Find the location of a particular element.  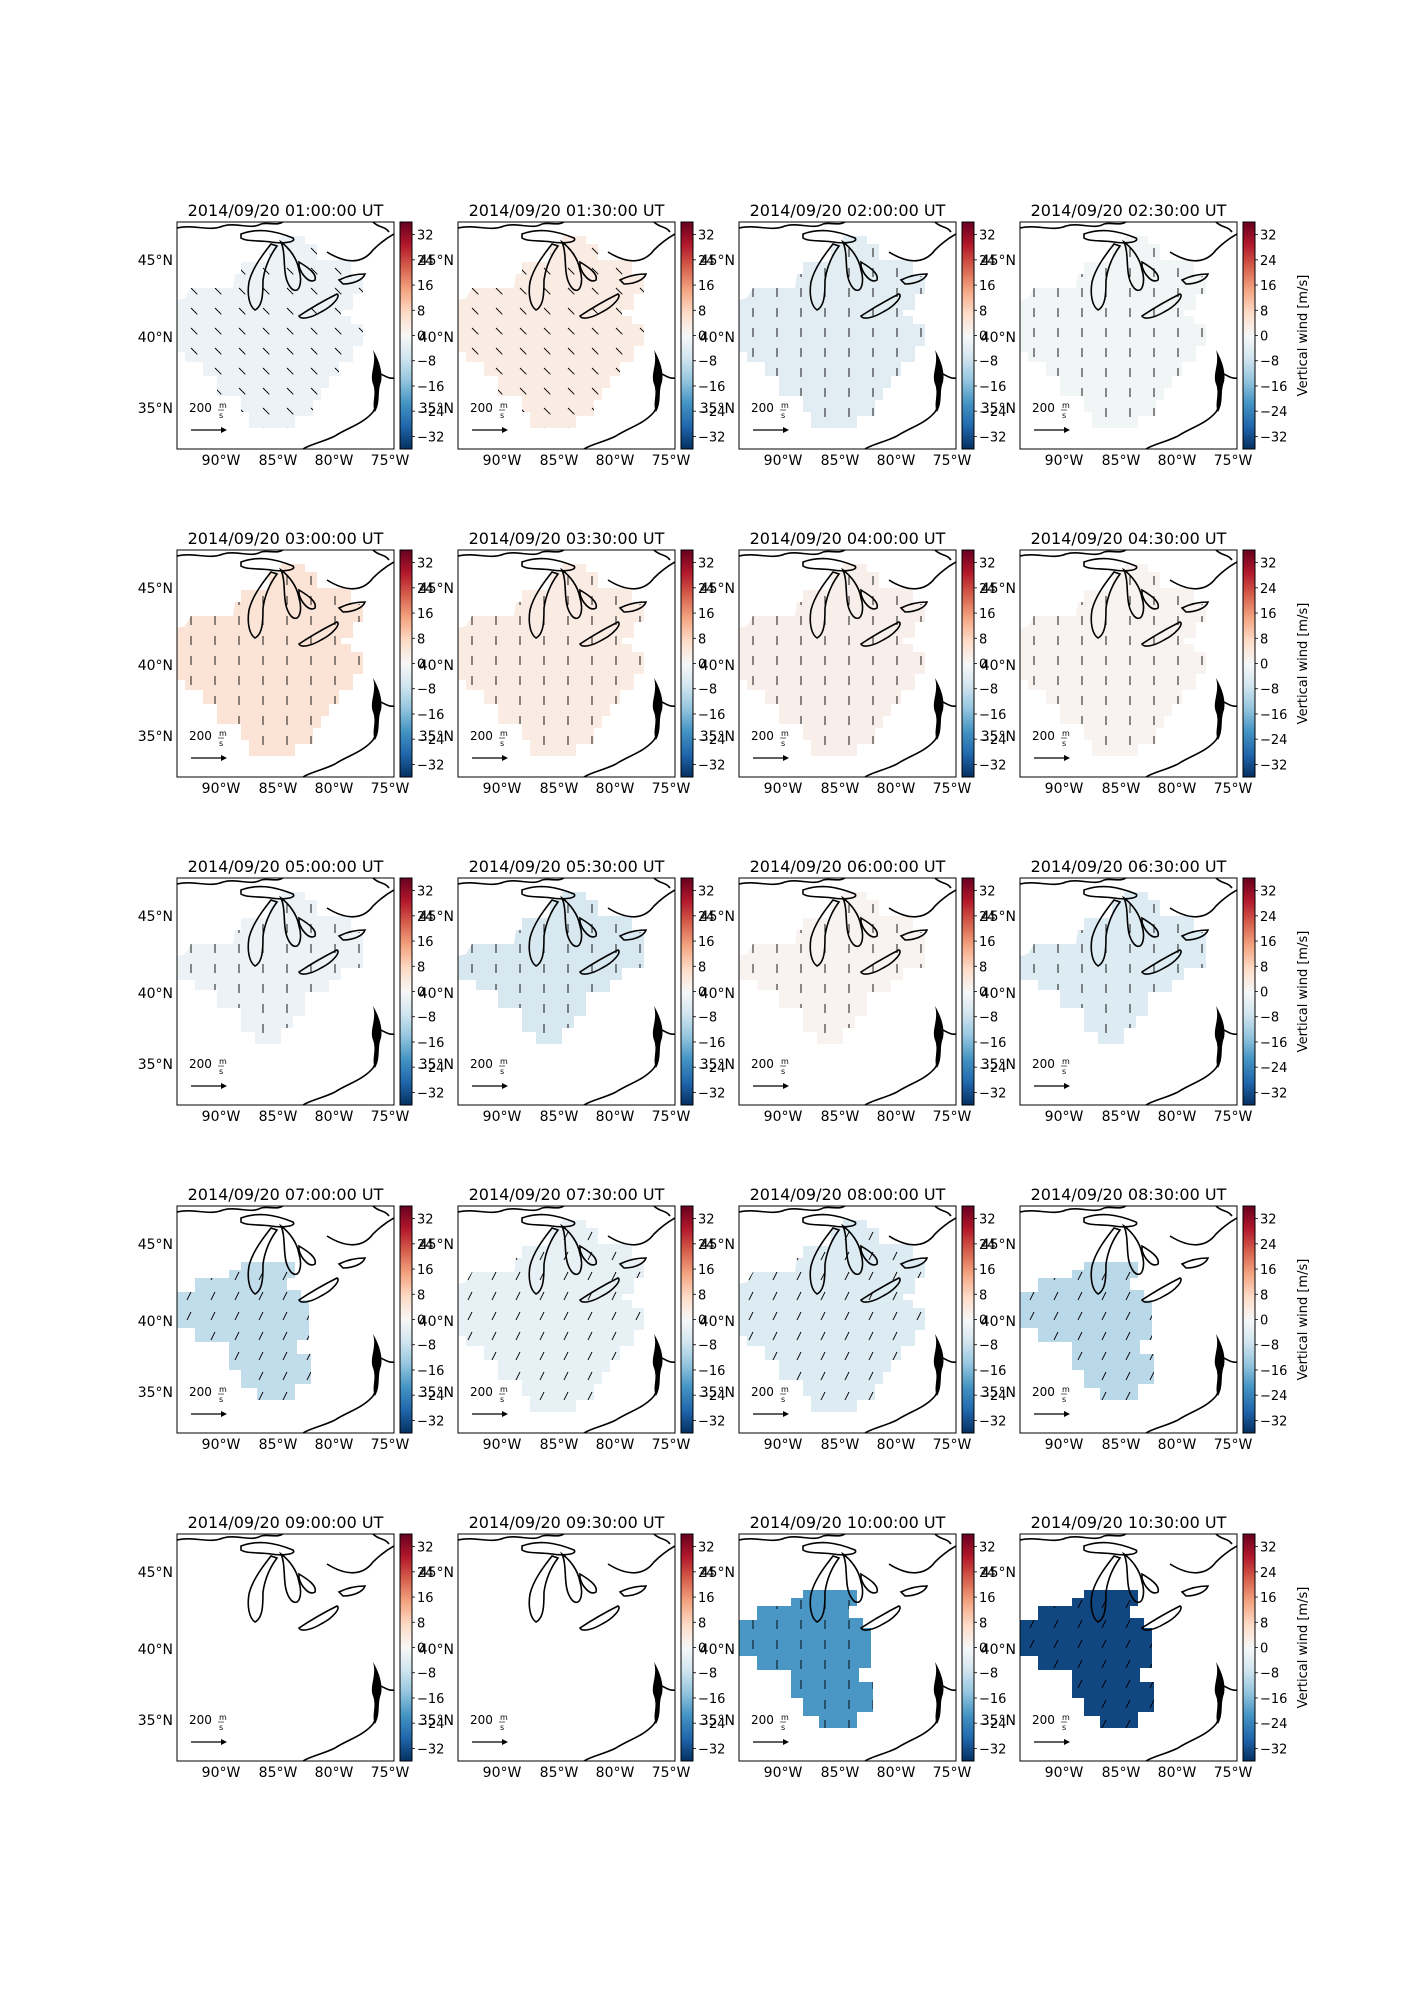

panel-title: 2014/09/20 08:00:00 UT is located at coordinates (848, 1194).